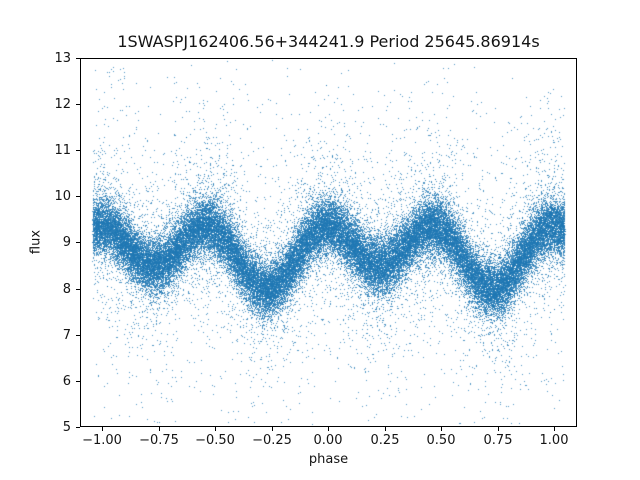 This screenshot has width=640, height=480. What do you see at coordinates (62, 58) in the screenshot?
I see `y-tick-label: 13` at bounding box center [62, 58].